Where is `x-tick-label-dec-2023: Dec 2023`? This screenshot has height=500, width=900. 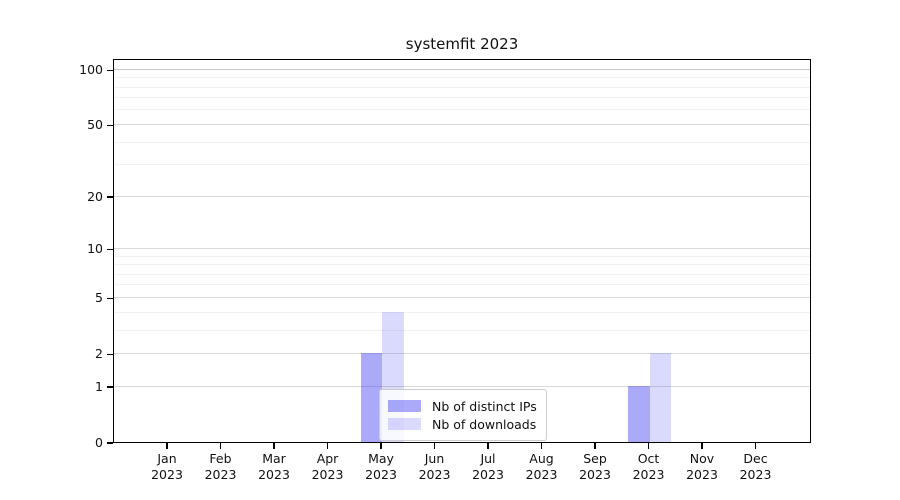
x-tick-label-dec-2023: Dec 2023 is located at coordinates (755, 466).